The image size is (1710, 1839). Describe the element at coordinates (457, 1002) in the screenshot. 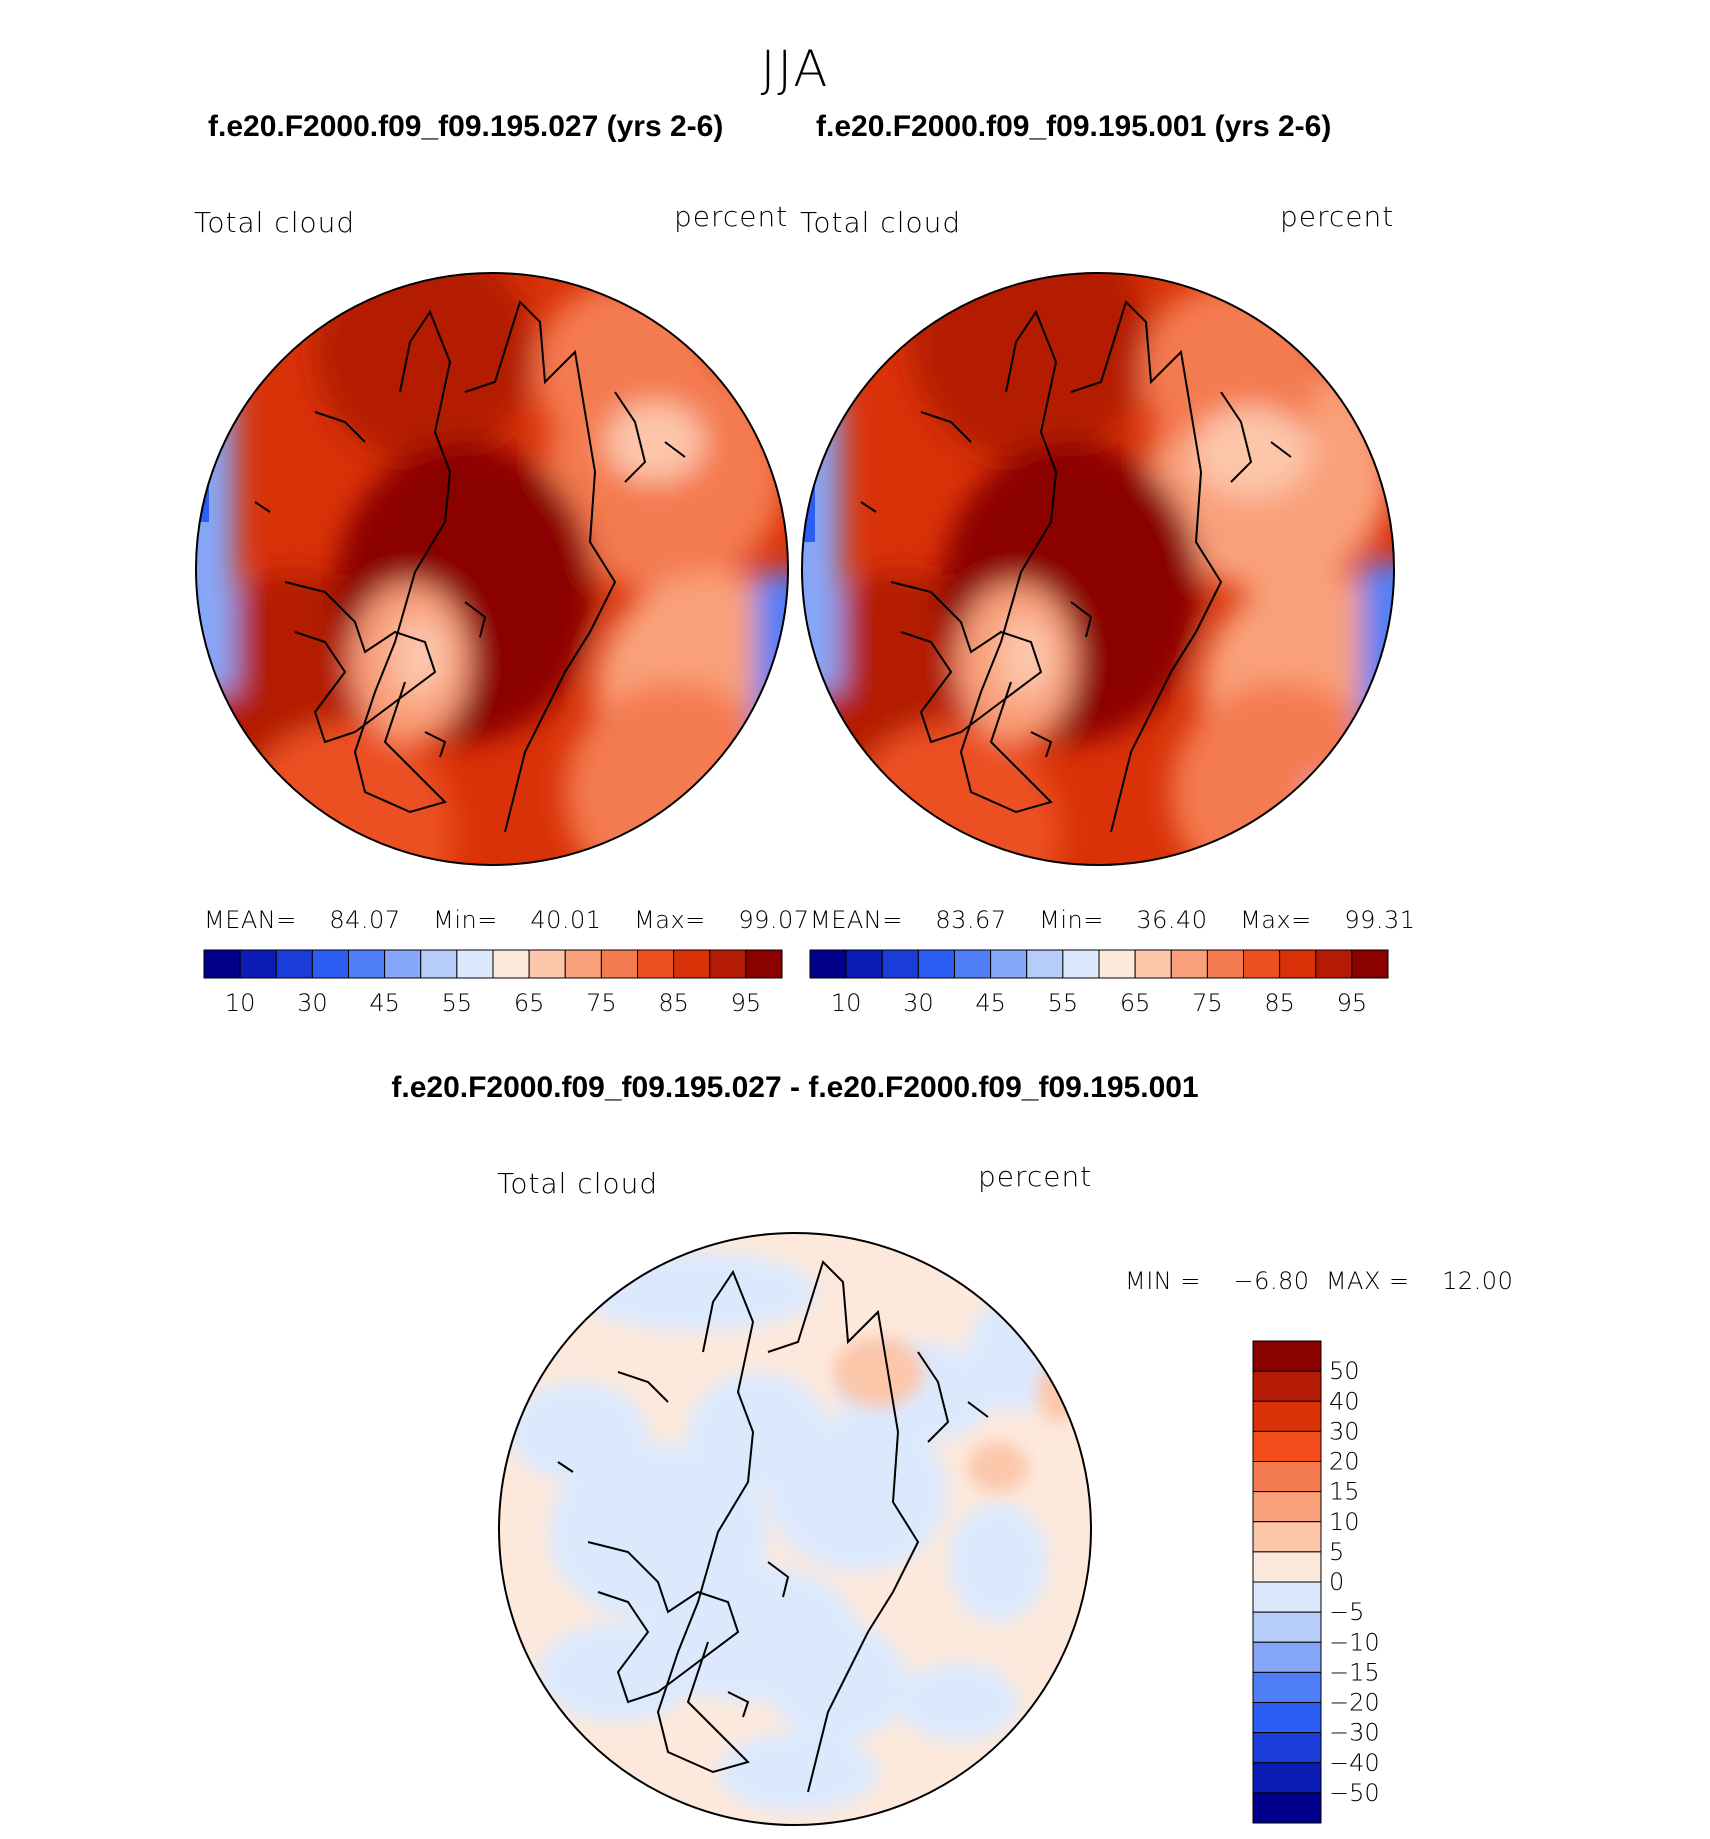

I see `panel-1-colorbar-tick-label: 55` at that location.